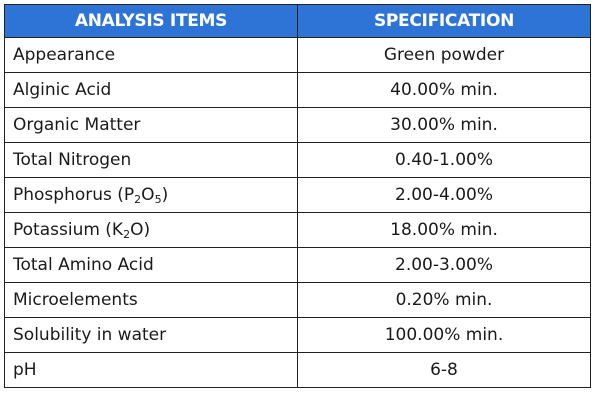 Image resolution: width=595 pixels, height=400 pixels. What do you see at coordinates (148, 195) in the screenshot?
I see `phosphorus-label-b: O` at bounding box center [148, 195].